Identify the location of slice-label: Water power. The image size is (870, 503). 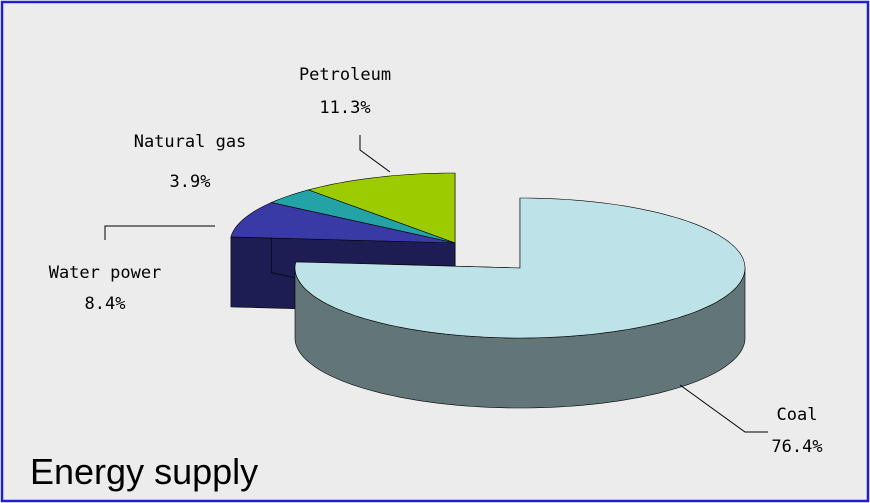
(105, 273).